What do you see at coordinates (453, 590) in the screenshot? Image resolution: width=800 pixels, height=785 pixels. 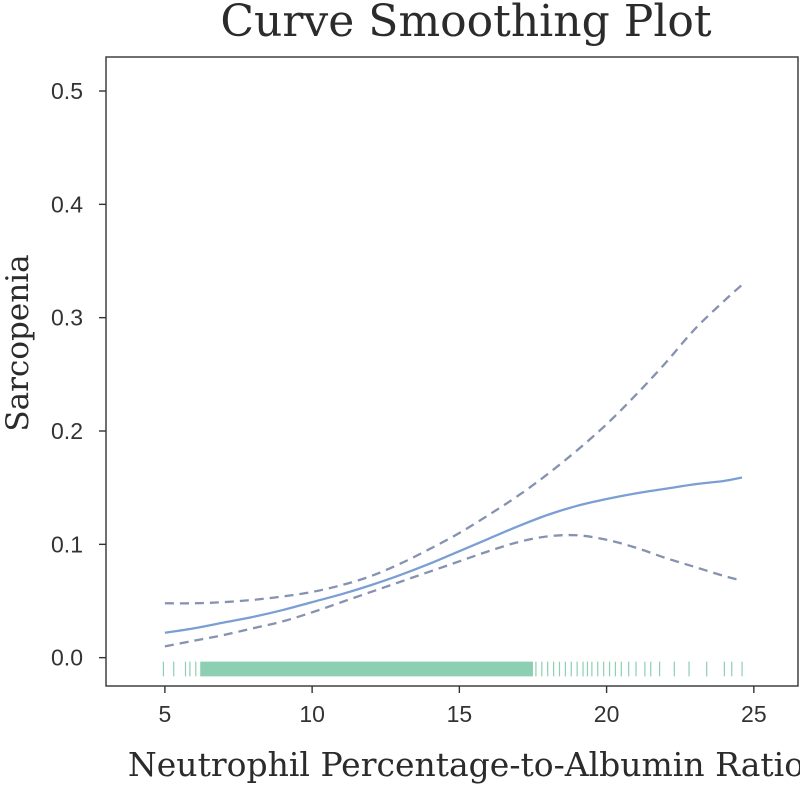 I see `series-line-lower_ci` at bounding box center [453, 590].